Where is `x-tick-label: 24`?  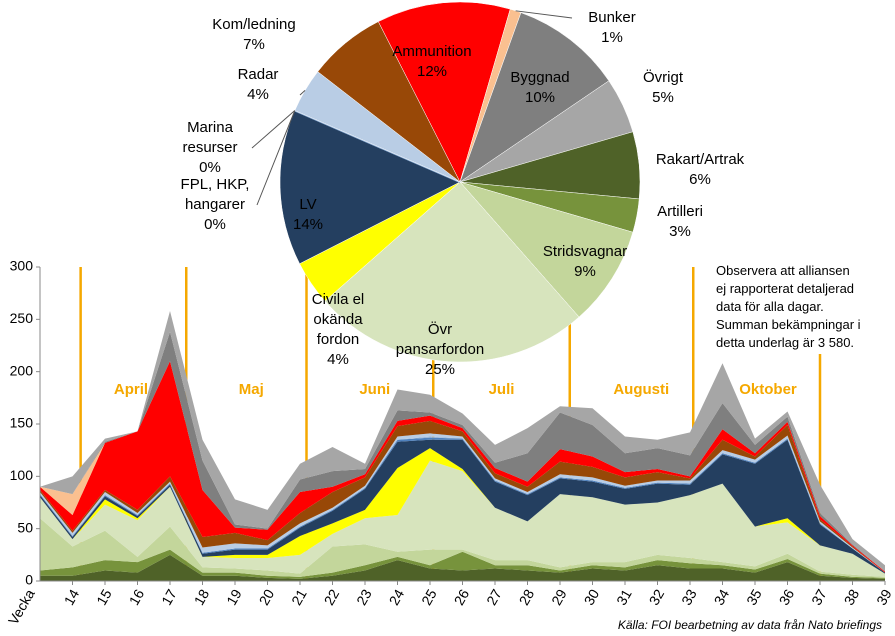
x-tick-label: 24 is located at coordinates (397, 597).